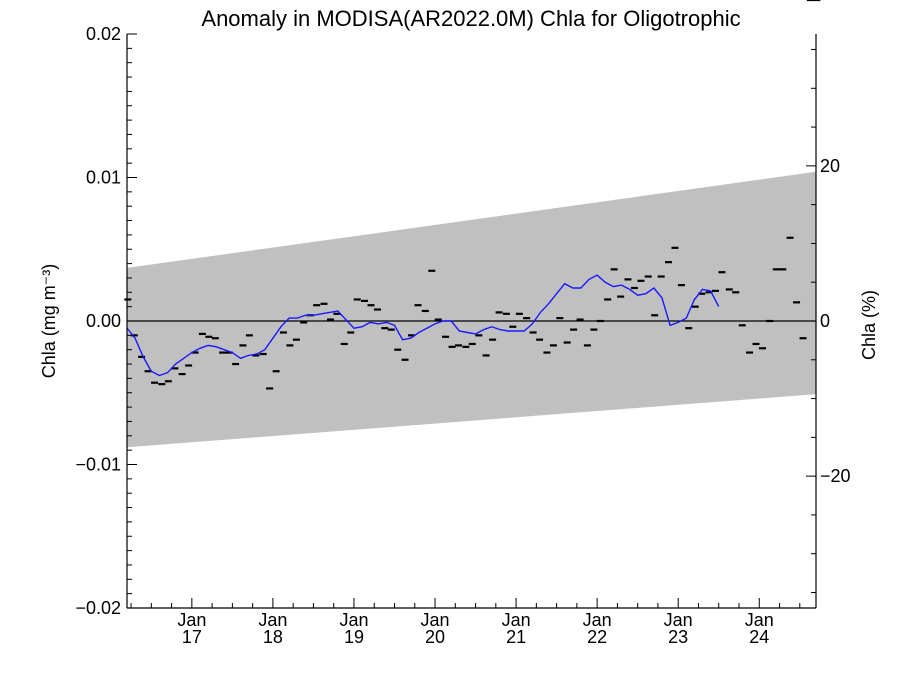 Image resolution: width=900 pixels, height=675 pixels. Describe the element at coordinates (516, 637) in the screenshot. I see `x-tick-label-year: 21` at that location.